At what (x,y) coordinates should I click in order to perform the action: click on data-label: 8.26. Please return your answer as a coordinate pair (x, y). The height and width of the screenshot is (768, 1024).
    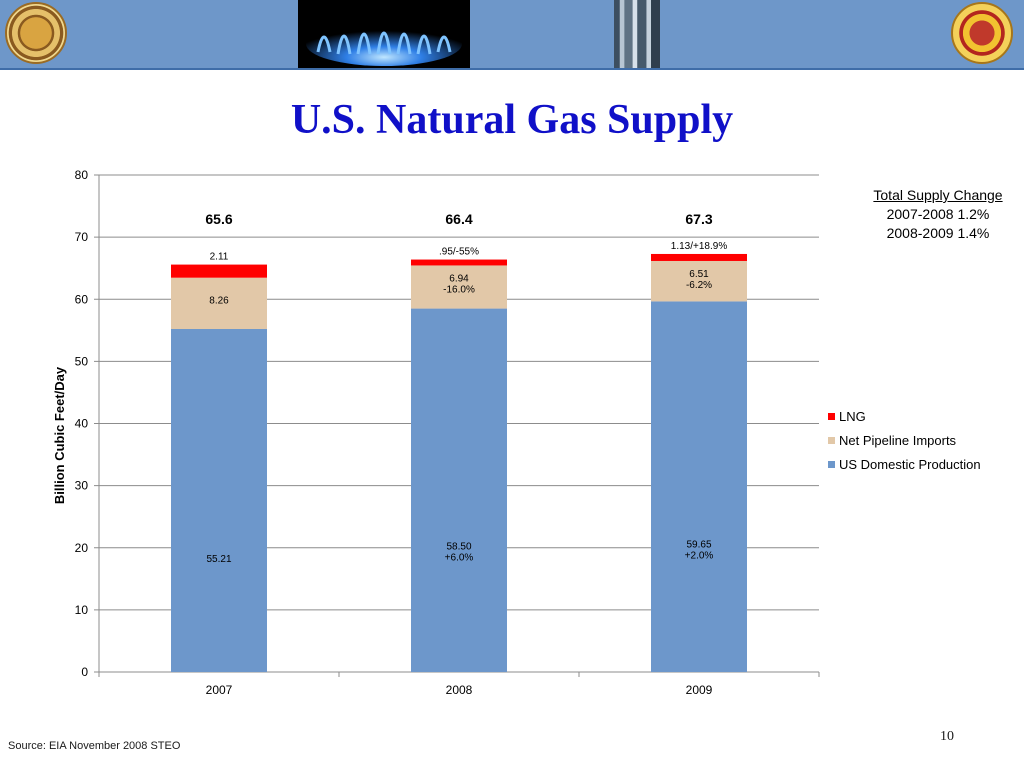
    Looking at the image, I should click on (219, 301).